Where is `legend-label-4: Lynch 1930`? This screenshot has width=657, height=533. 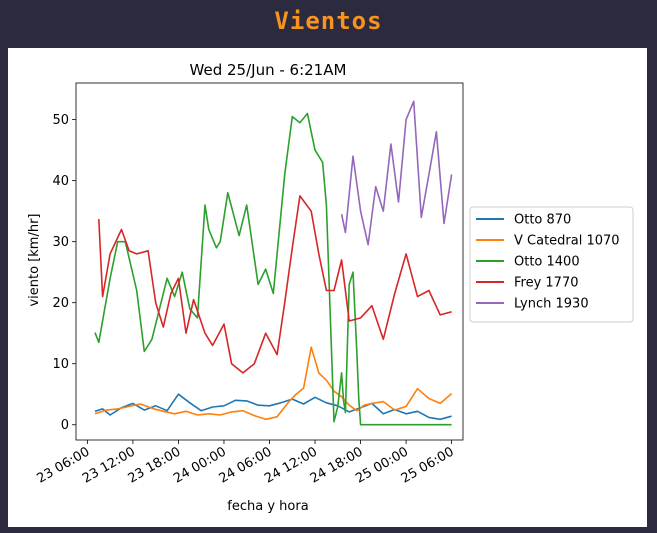
legend-label-4: Lynch 1930 is located at coordinates (551, 304).